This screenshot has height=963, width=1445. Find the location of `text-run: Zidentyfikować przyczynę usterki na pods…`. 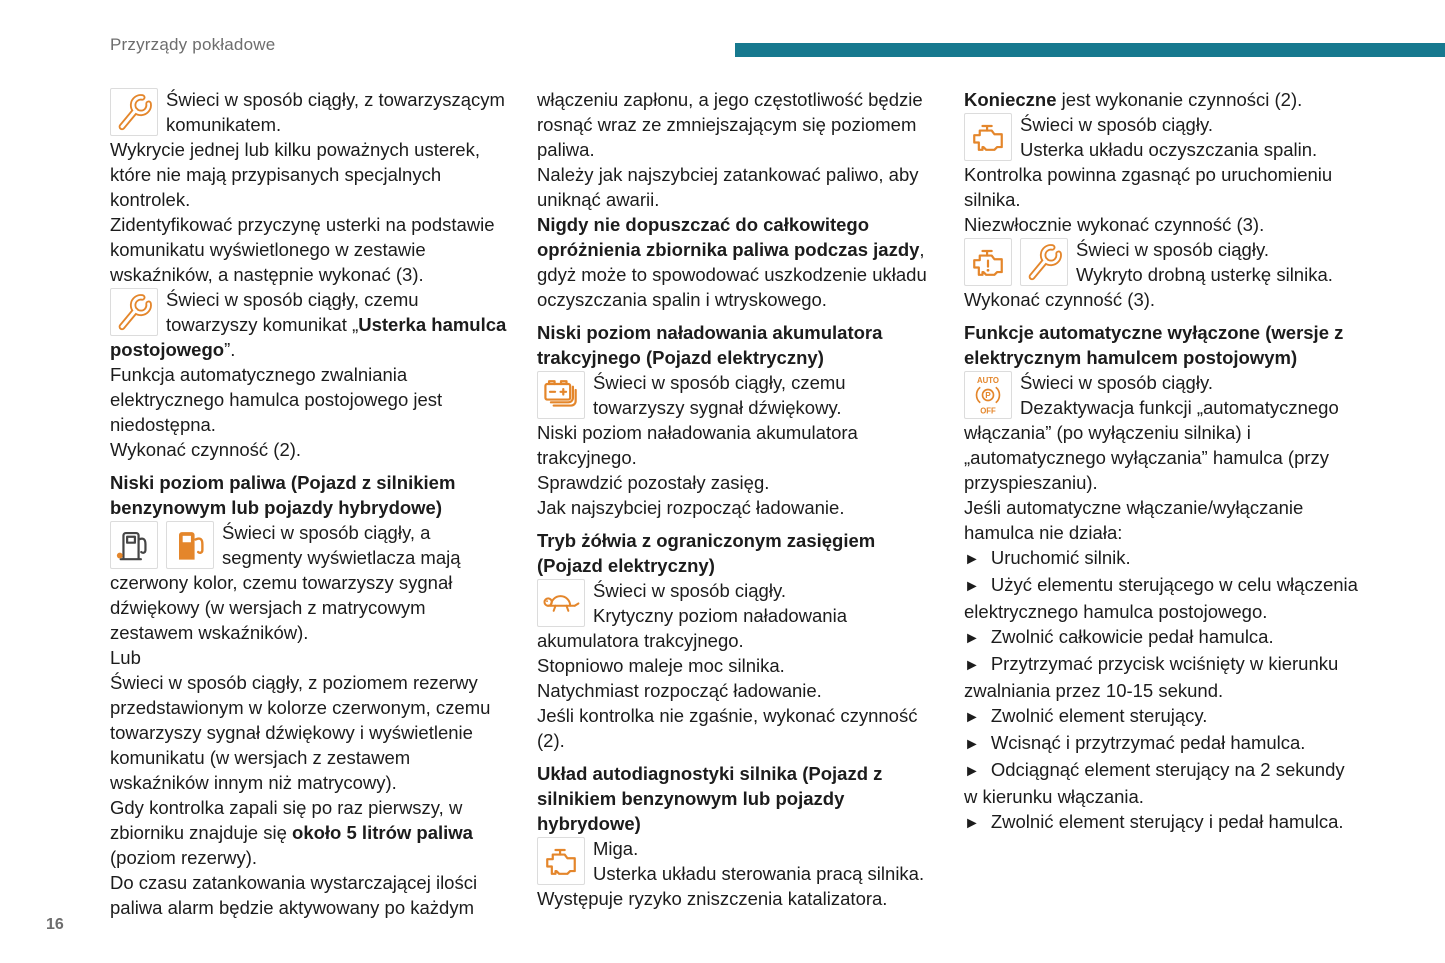

text-run: Zidentyfikować przyczynę usterki na pods… is located at coordinates (302, 249).